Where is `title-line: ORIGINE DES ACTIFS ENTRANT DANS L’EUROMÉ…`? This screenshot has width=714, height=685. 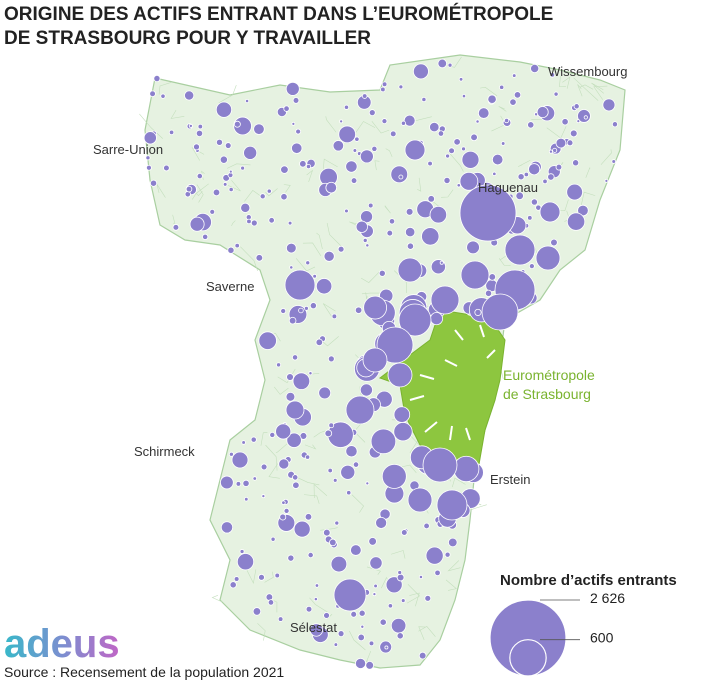
title-line: ORIGINE DES ACTIFS ENTRANT DANS L’EUROMÉ… is located at coordinates (278, 14).